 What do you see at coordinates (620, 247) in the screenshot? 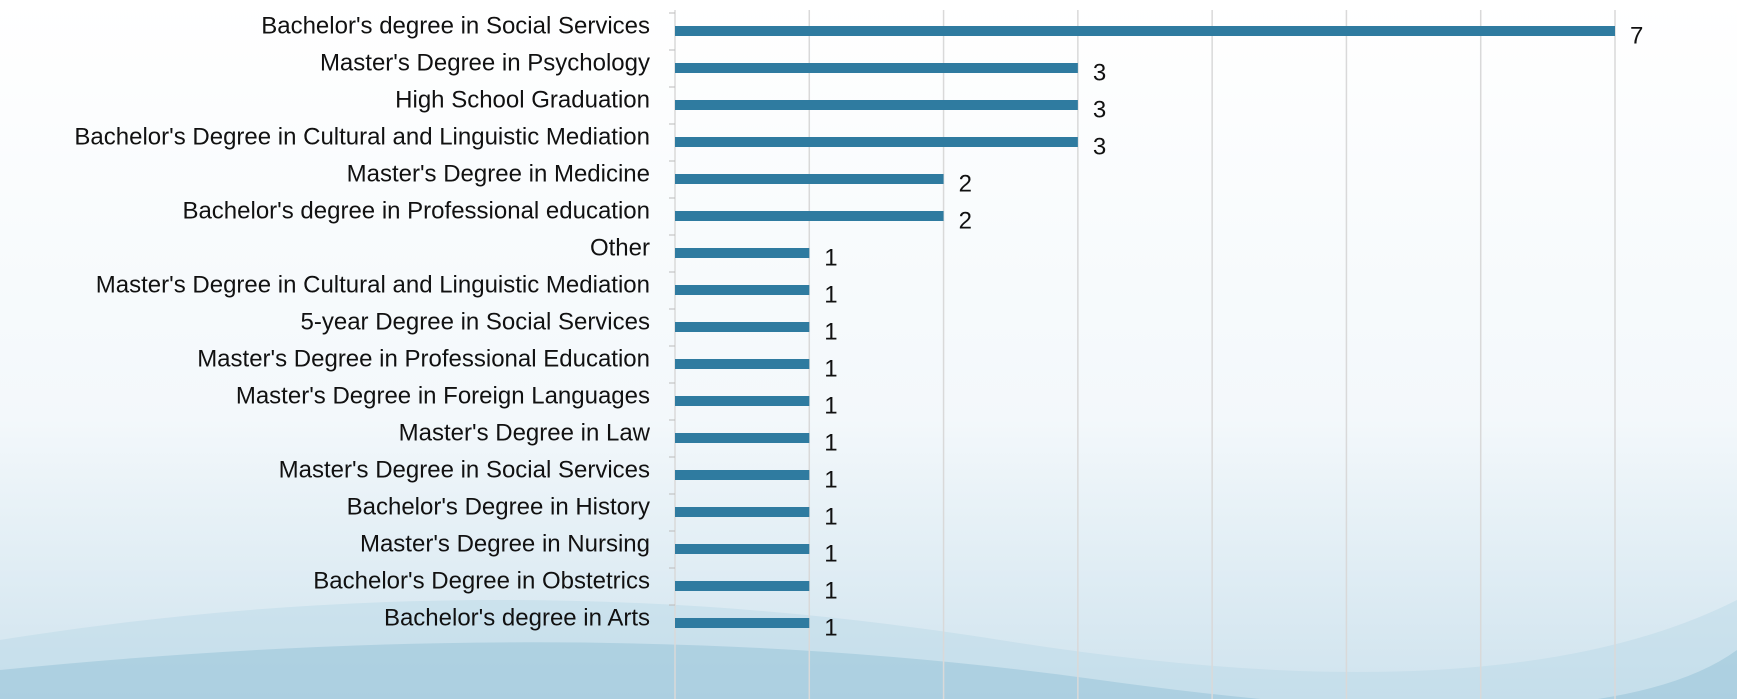
I see `y-tick-label: Other` at bounding box center [620, 247].